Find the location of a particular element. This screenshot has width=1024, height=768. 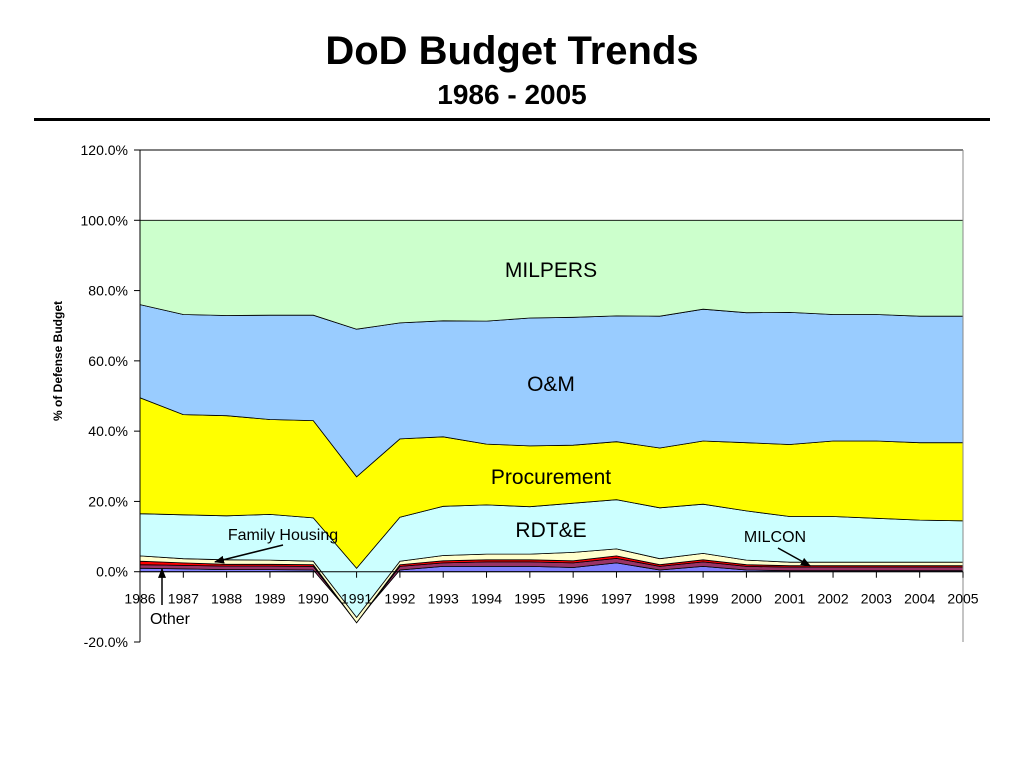

x-tick-label: 2001 is located at coordinates (789, 599).